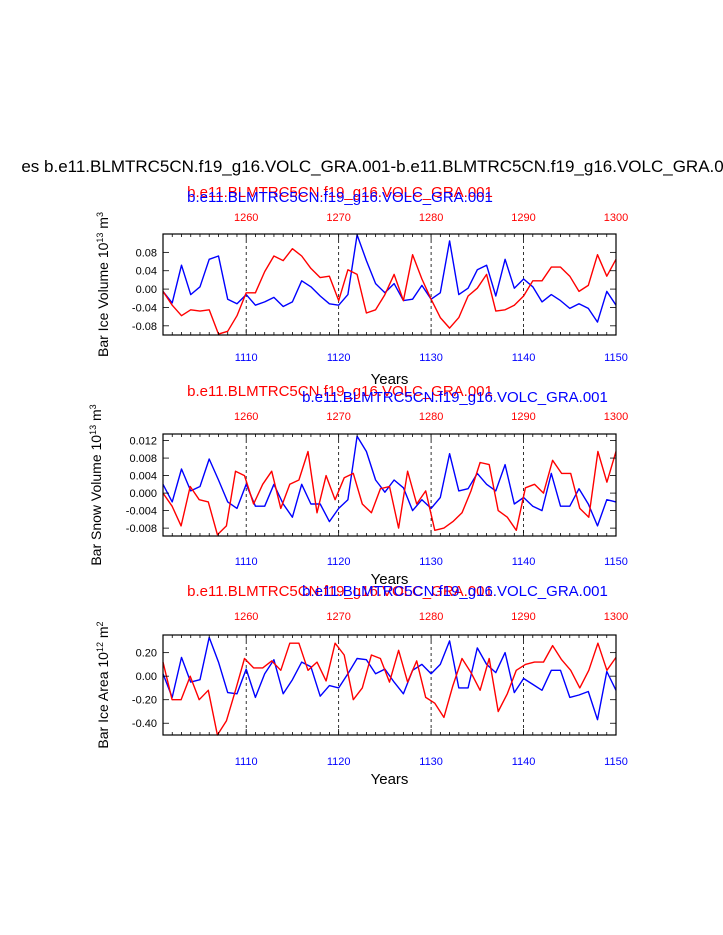 Image resolution: width=723 pixels, height=935 pixels. Describe the element at coordinates (146, 654) in the screenshot. I see `y-tick-label: 0.20` at that location.